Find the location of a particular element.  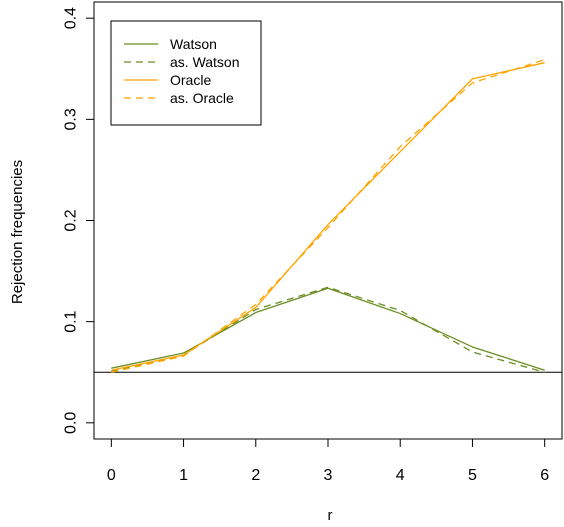

legend-label-oracle: Oracle is located at coordinates (190, 80).